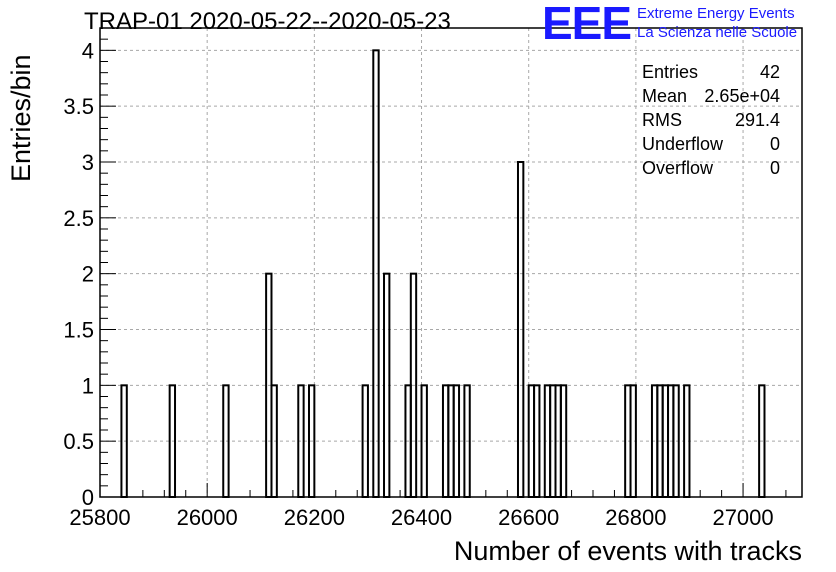 This screenshot has width=836, height=572. What do you see at coordinates (716, 13) in the screenshot?
I see `logo-line-1: Extreme Energy Events` at bounding box center [716, 13].